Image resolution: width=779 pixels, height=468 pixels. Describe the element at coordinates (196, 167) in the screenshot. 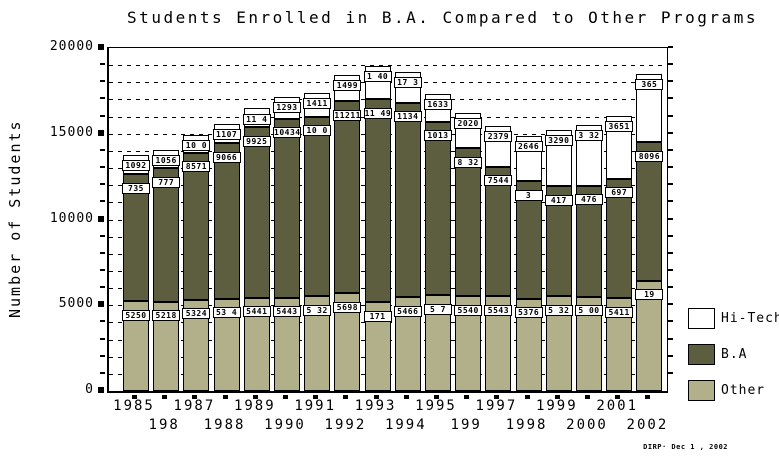

I see `bar-1987-label-ba: 8571` at that location.